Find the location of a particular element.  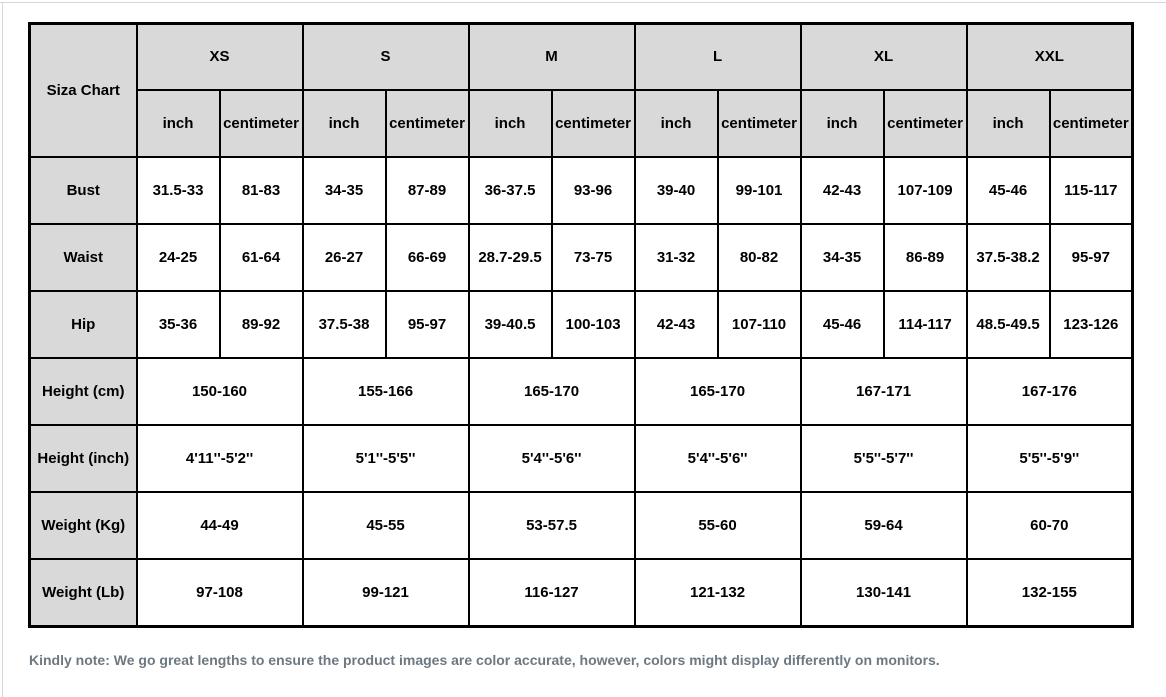

cell-height-inch-s: 5'1''-5'5'' is located at coordinates (385, 458).